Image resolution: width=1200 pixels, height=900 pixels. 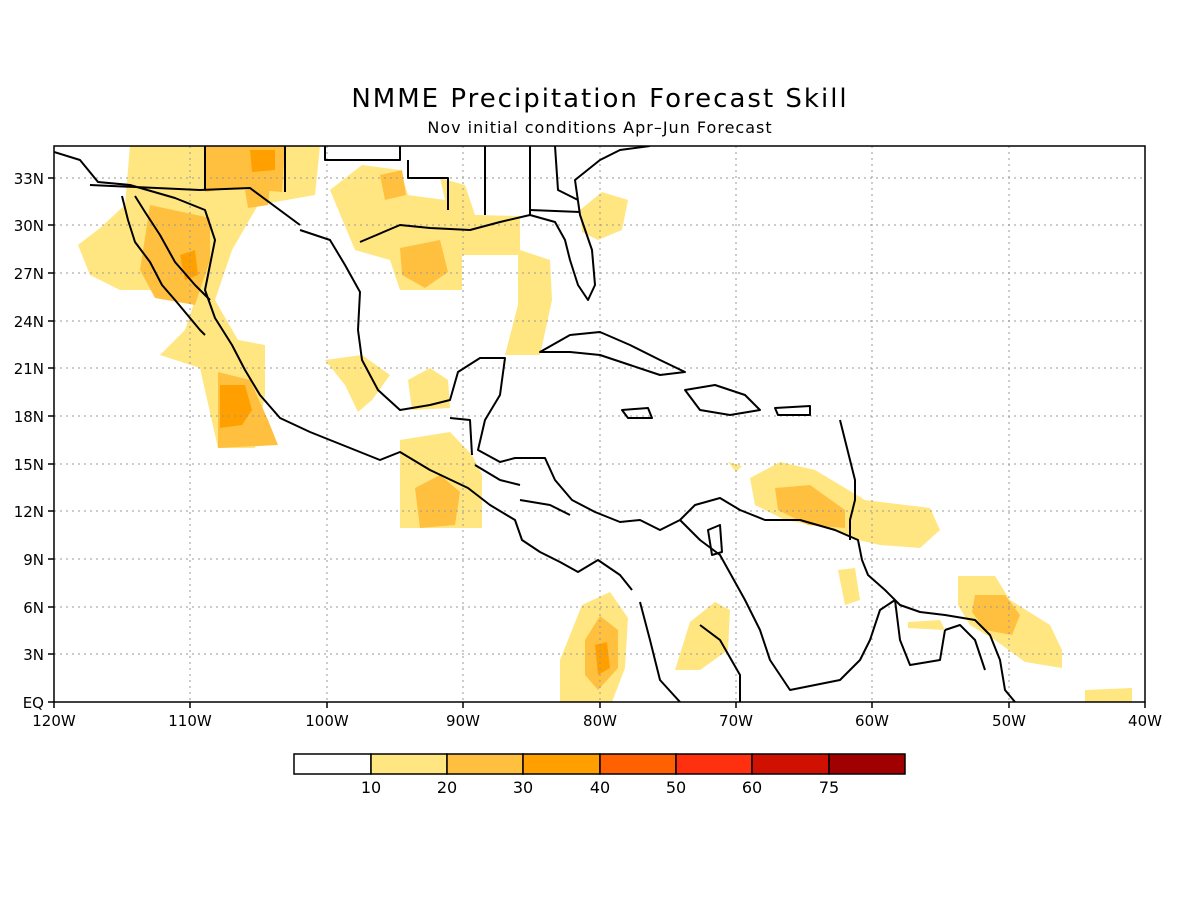 I want to click on lat-label: 24N, so click(x=29, y=322).